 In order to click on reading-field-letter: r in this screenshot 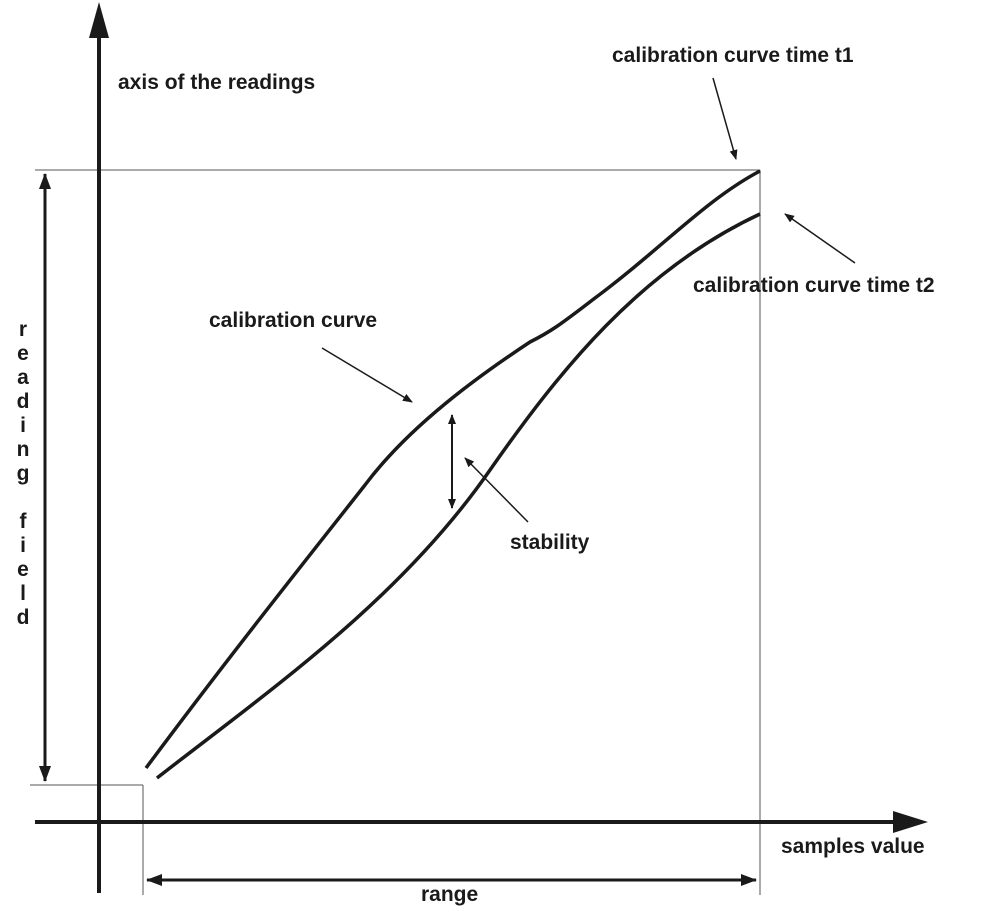, I will do `click(23, 329)`.